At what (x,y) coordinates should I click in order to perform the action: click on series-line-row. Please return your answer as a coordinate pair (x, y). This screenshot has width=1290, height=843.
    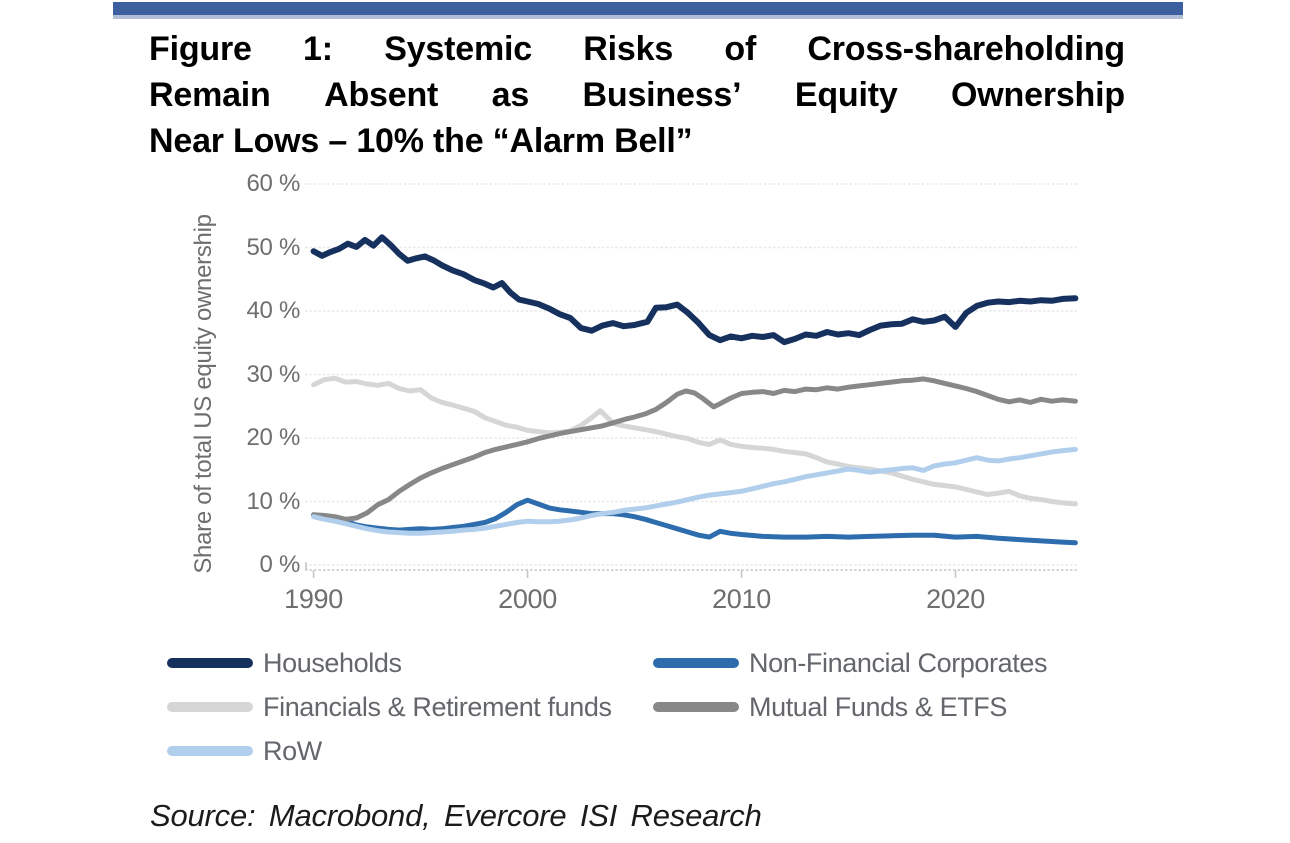
    Looking at the image, I should click on (694, 491).